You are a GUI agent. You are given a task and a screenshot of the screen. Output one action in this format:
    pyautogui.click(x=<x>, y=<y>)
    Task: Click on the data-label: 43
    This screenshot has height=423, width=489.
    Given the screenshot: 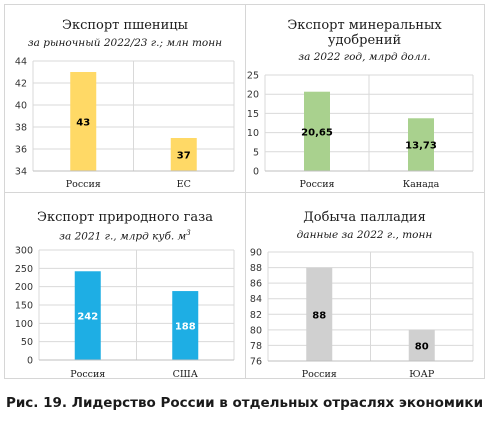 What is the action you would take?
    pyautogui.click(x=83, y=123)
    